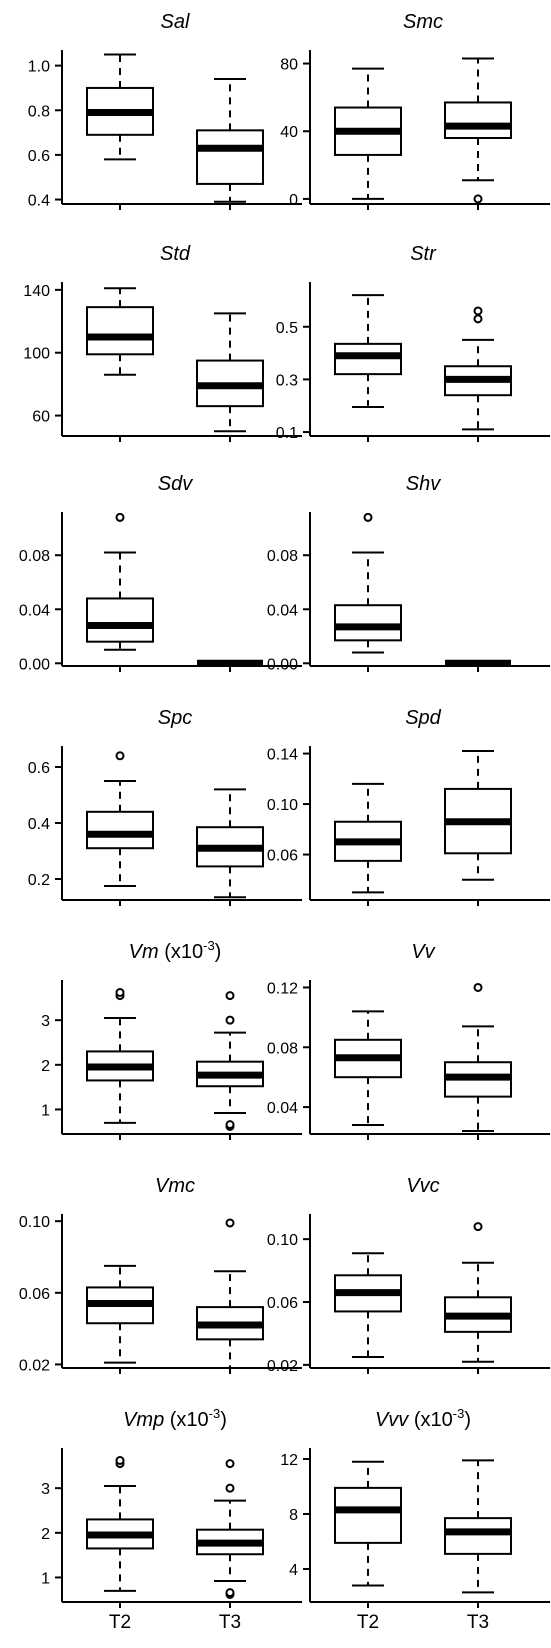 Image resolution: width=551 pixels, height=1648 pixels. Describe the element at coordinates (39, 67) in the screenshot. I see `y-tick-label: 1.0` at that location.